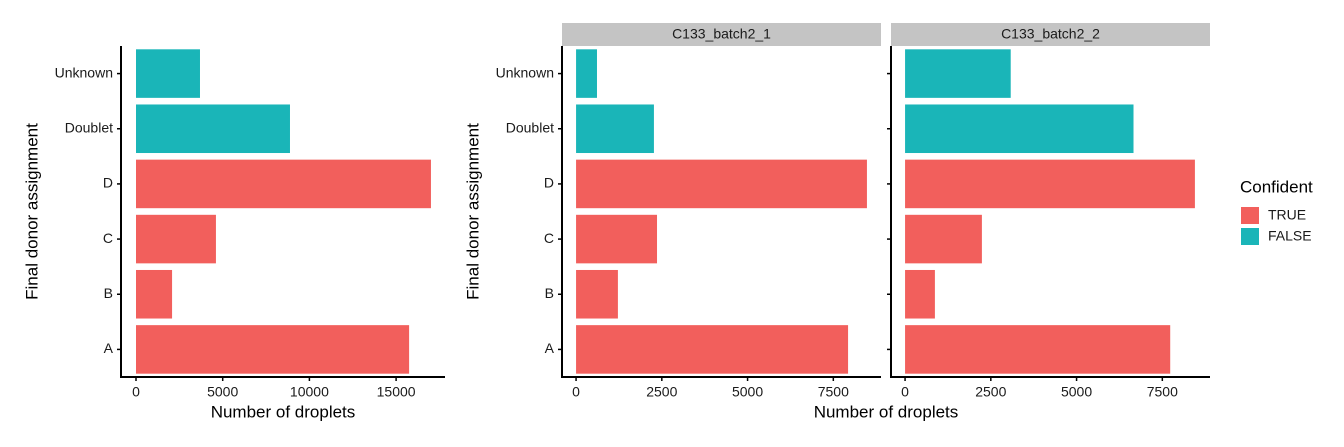 This screenshot has width=1344, height=447. Describe the element at coordinates (1276, 186) in the screenshot. I see `legend-title: Confident` at that location.